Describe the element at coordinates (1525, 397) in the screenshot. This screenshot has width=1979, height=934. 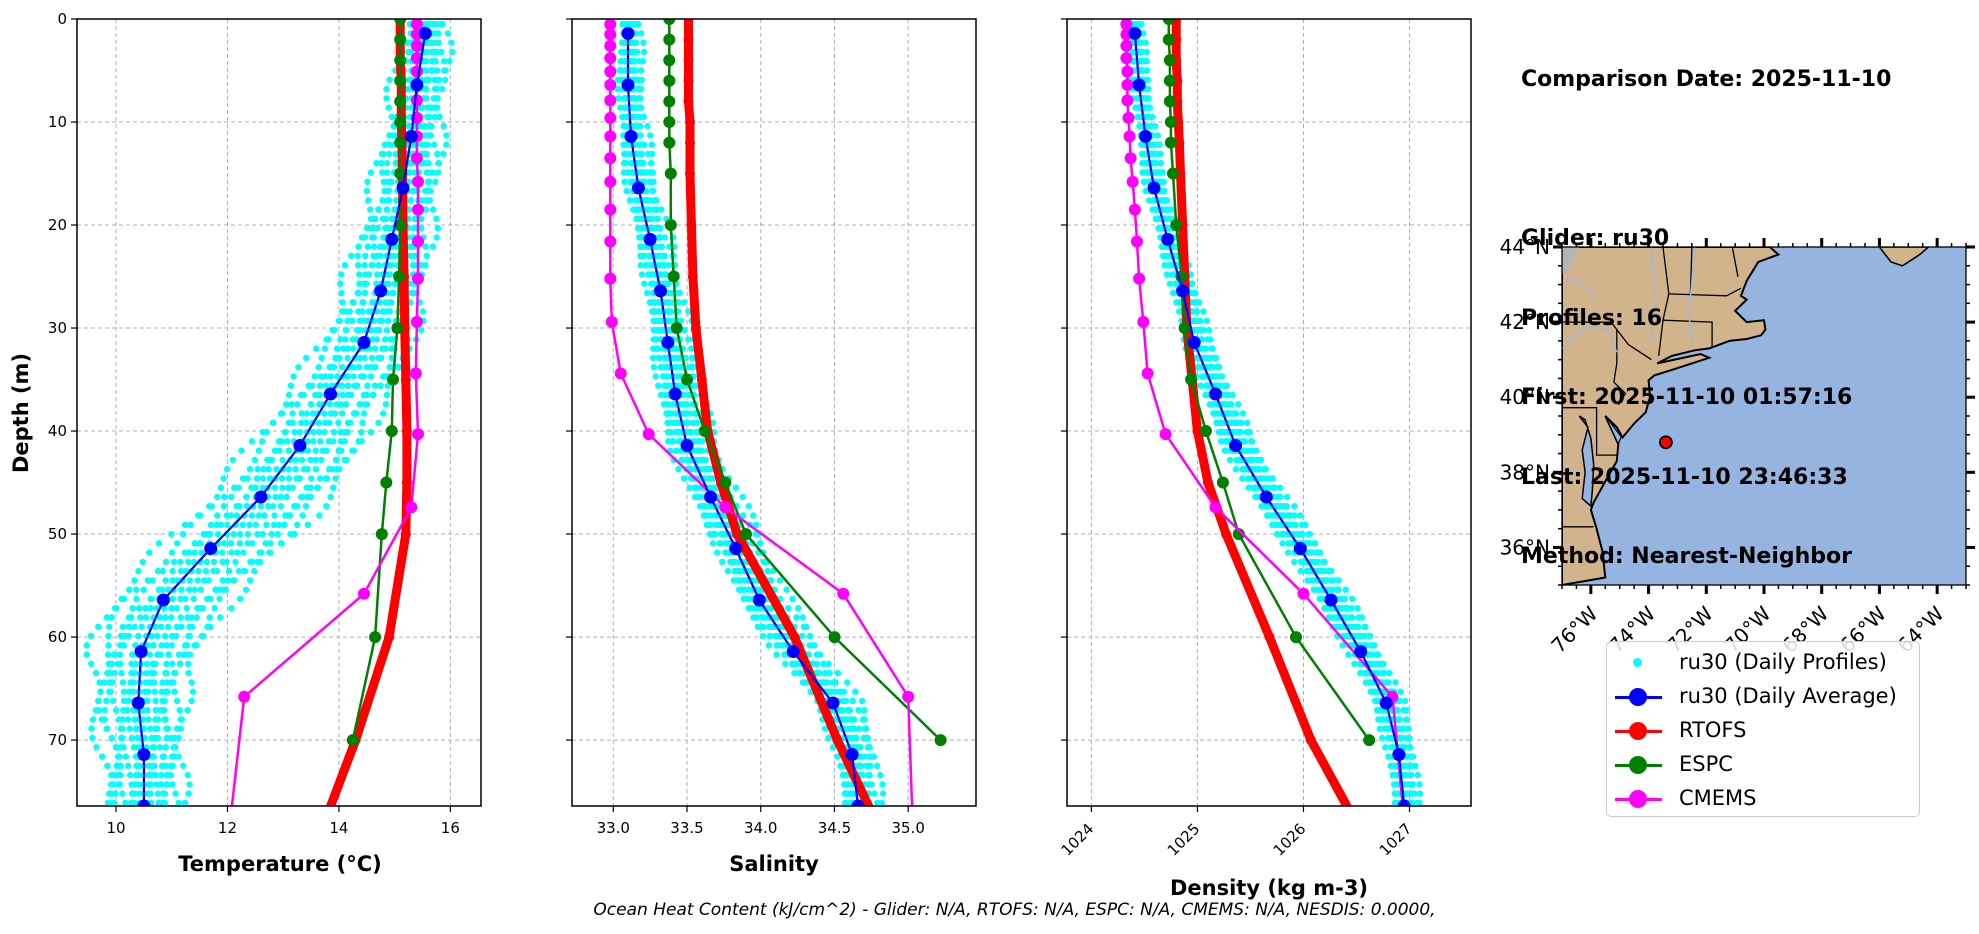
I see `map-lat-label: 40°N` at that location.